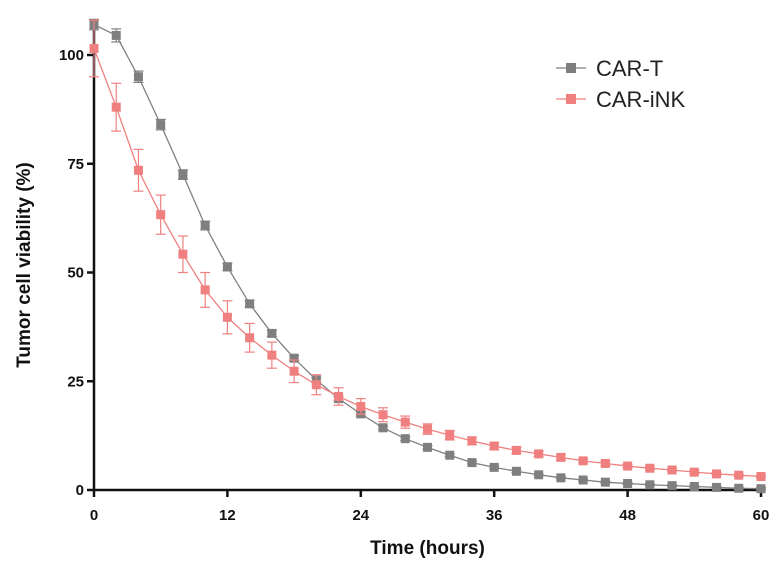 Image resolution: width=776 pixels, height=563 pixels. Describe the element at coordinates (75, 164) in the screenshot. I see `y-tick-label: 75` at that location.